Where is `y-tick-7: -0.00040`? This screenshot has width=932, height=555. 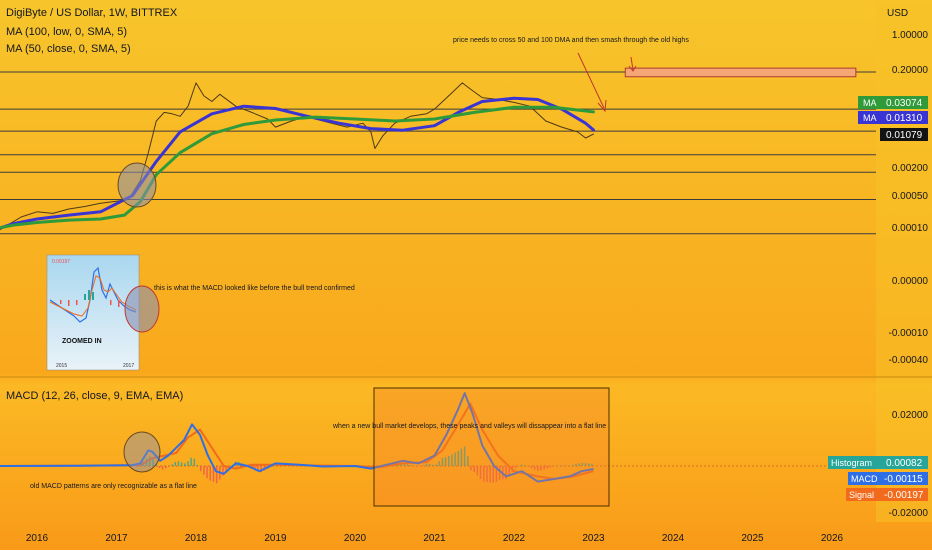 y-tick-7: -0.00040 is located at coordinates (909, 360).